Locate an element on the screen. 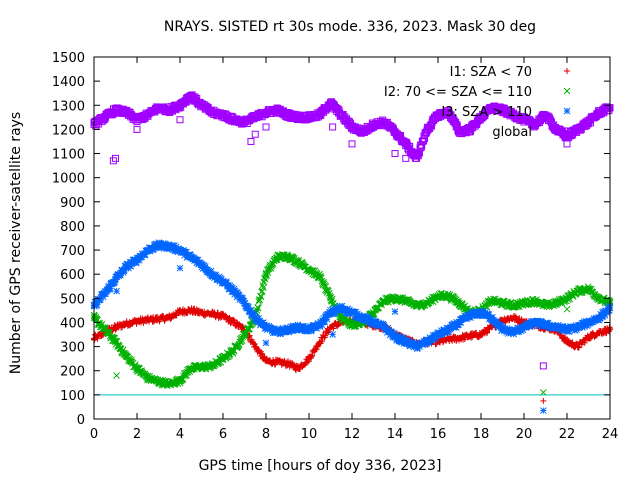 This screenshot has width=640, height=480. y-tick-label: 1200 is located at coordinates (68, 130).